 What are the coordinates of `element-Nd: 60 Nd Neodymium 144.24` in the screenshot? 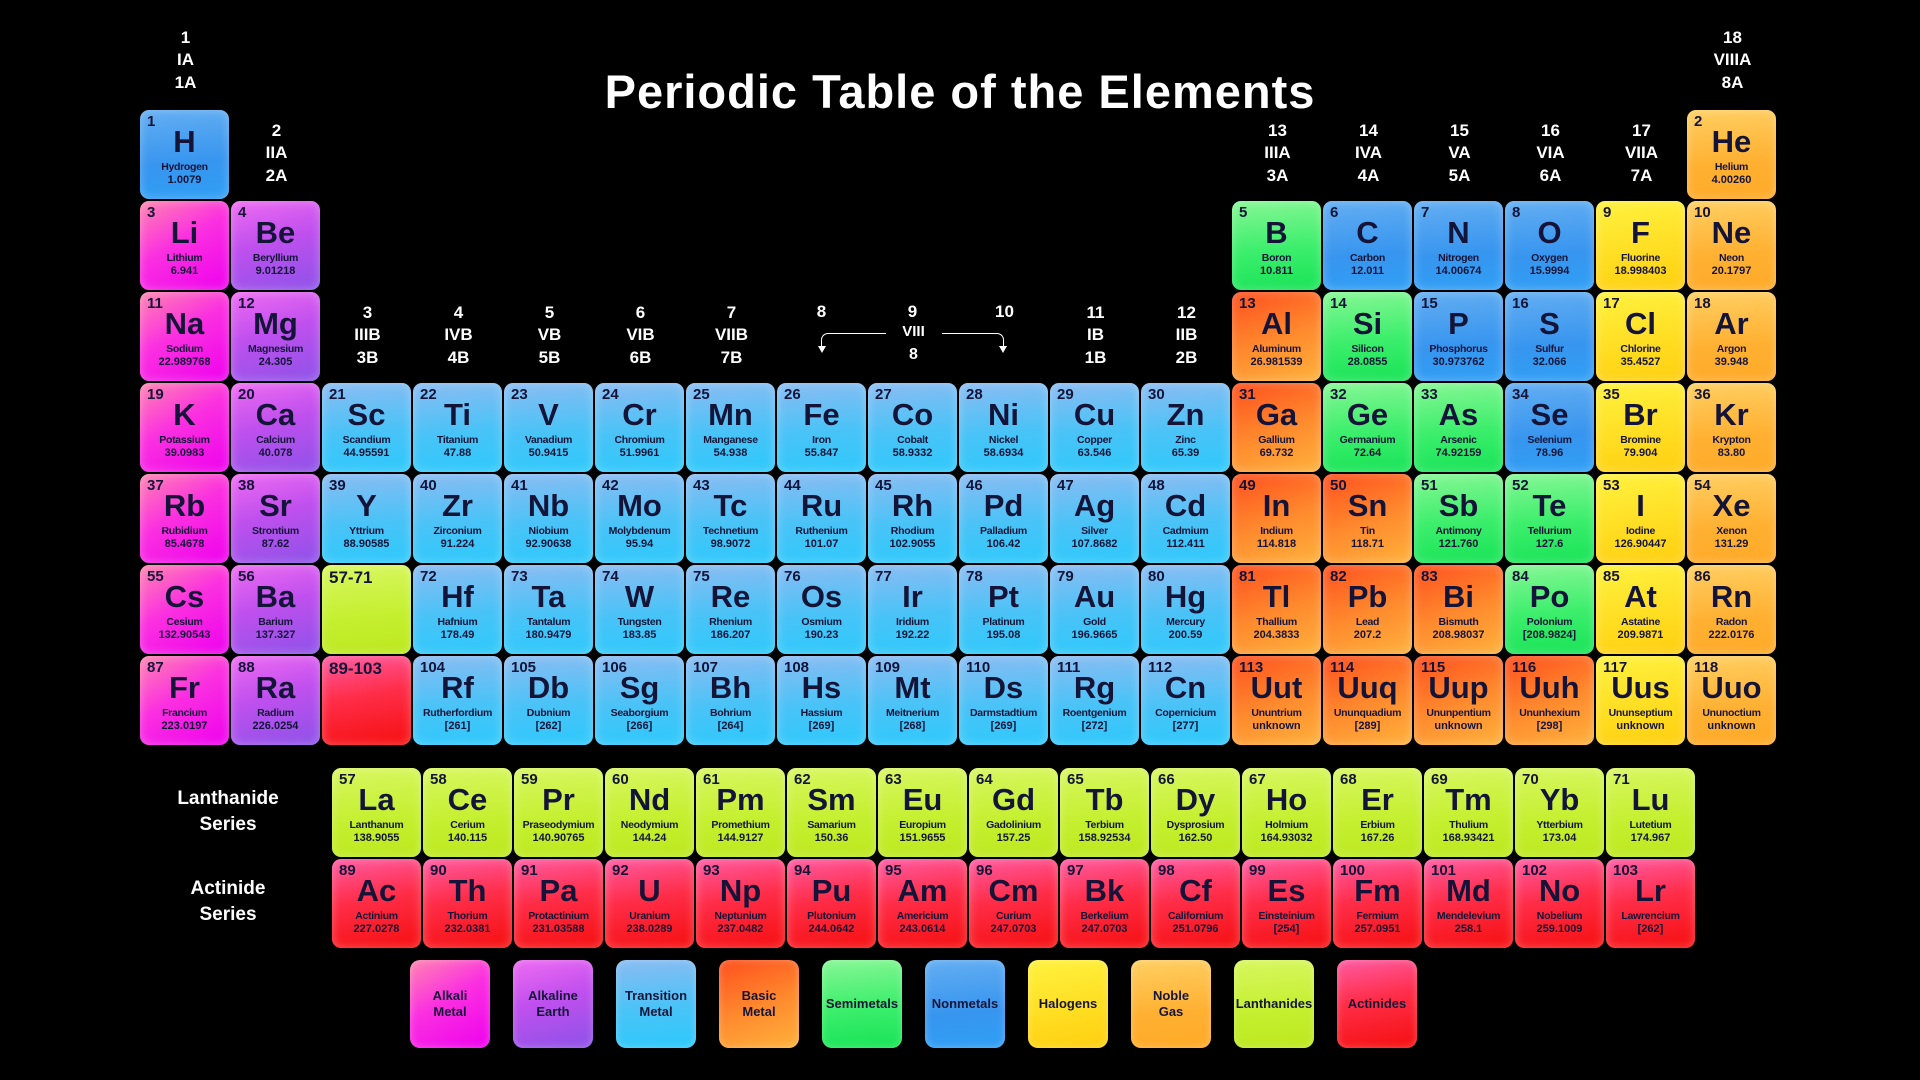 It's located at (649, 812).